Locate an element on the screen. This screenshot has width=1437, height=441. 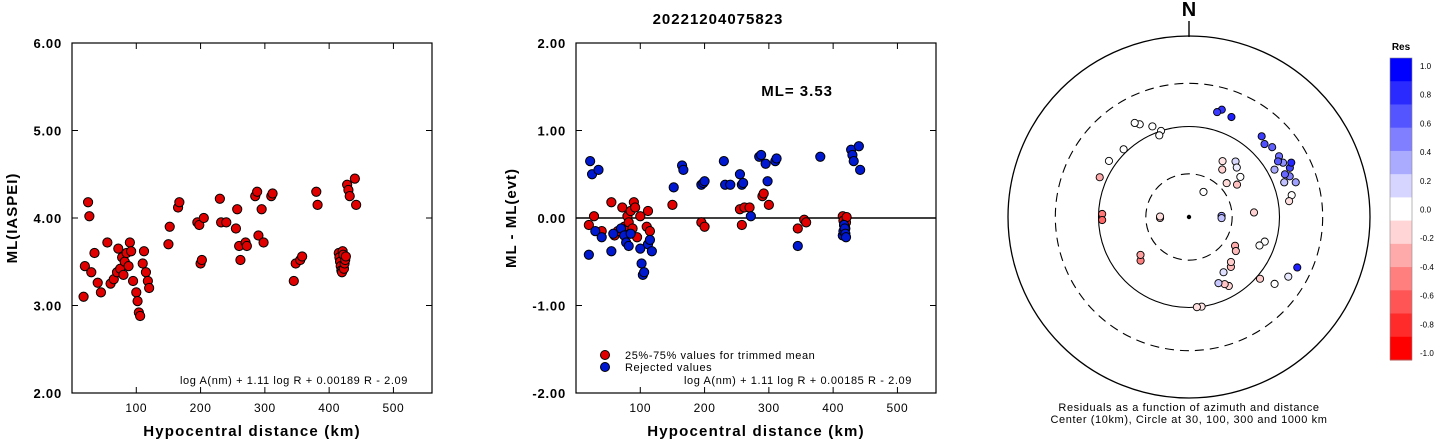
y-tick-label: 4.00 is located at coordinates (47, 218).